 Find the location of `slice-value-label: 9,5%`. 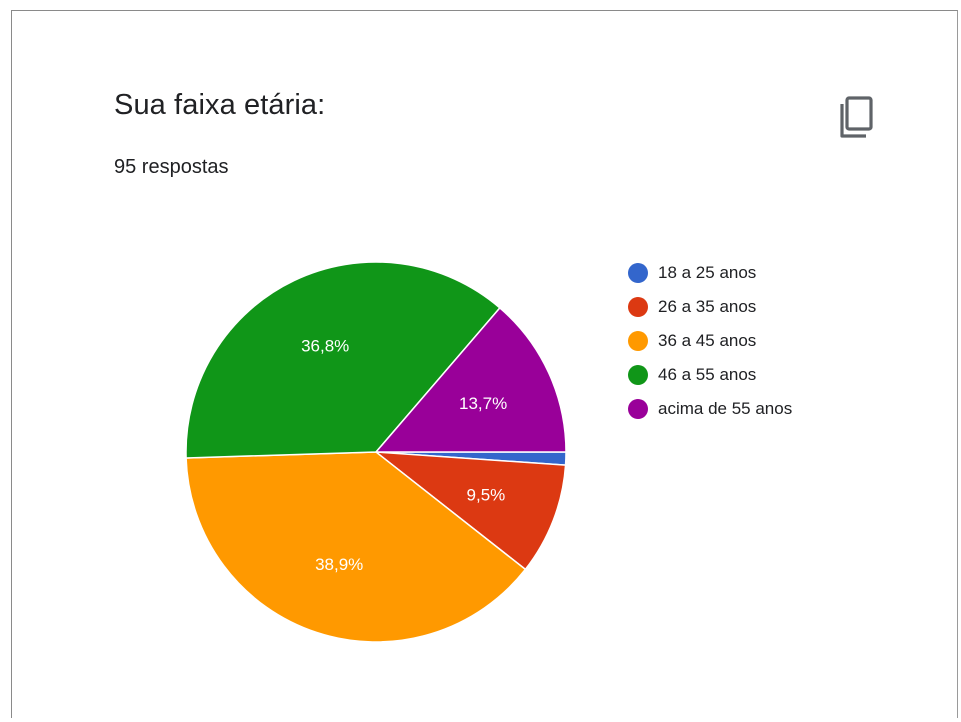

slice-value-label: 9,5% is located at coordinates (486, 494).